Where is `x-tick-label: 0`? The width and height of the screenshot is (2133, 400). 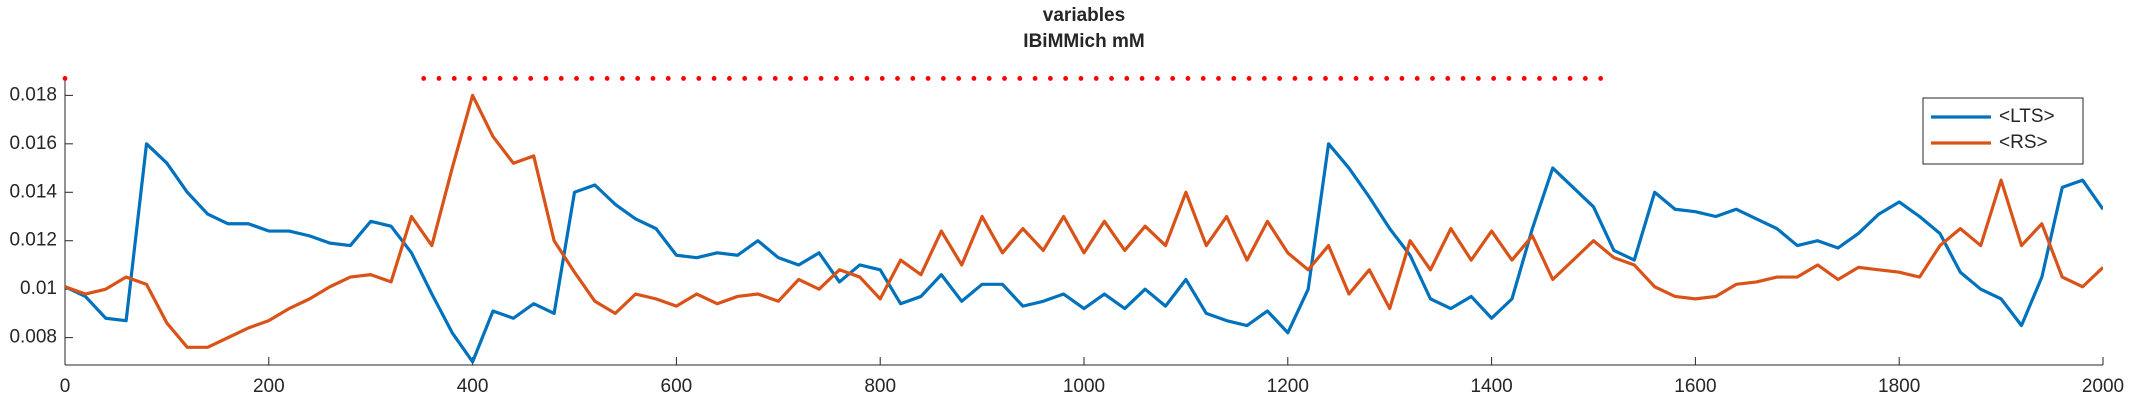 x-tick-label: 0 is located at coordinates (65, 386).